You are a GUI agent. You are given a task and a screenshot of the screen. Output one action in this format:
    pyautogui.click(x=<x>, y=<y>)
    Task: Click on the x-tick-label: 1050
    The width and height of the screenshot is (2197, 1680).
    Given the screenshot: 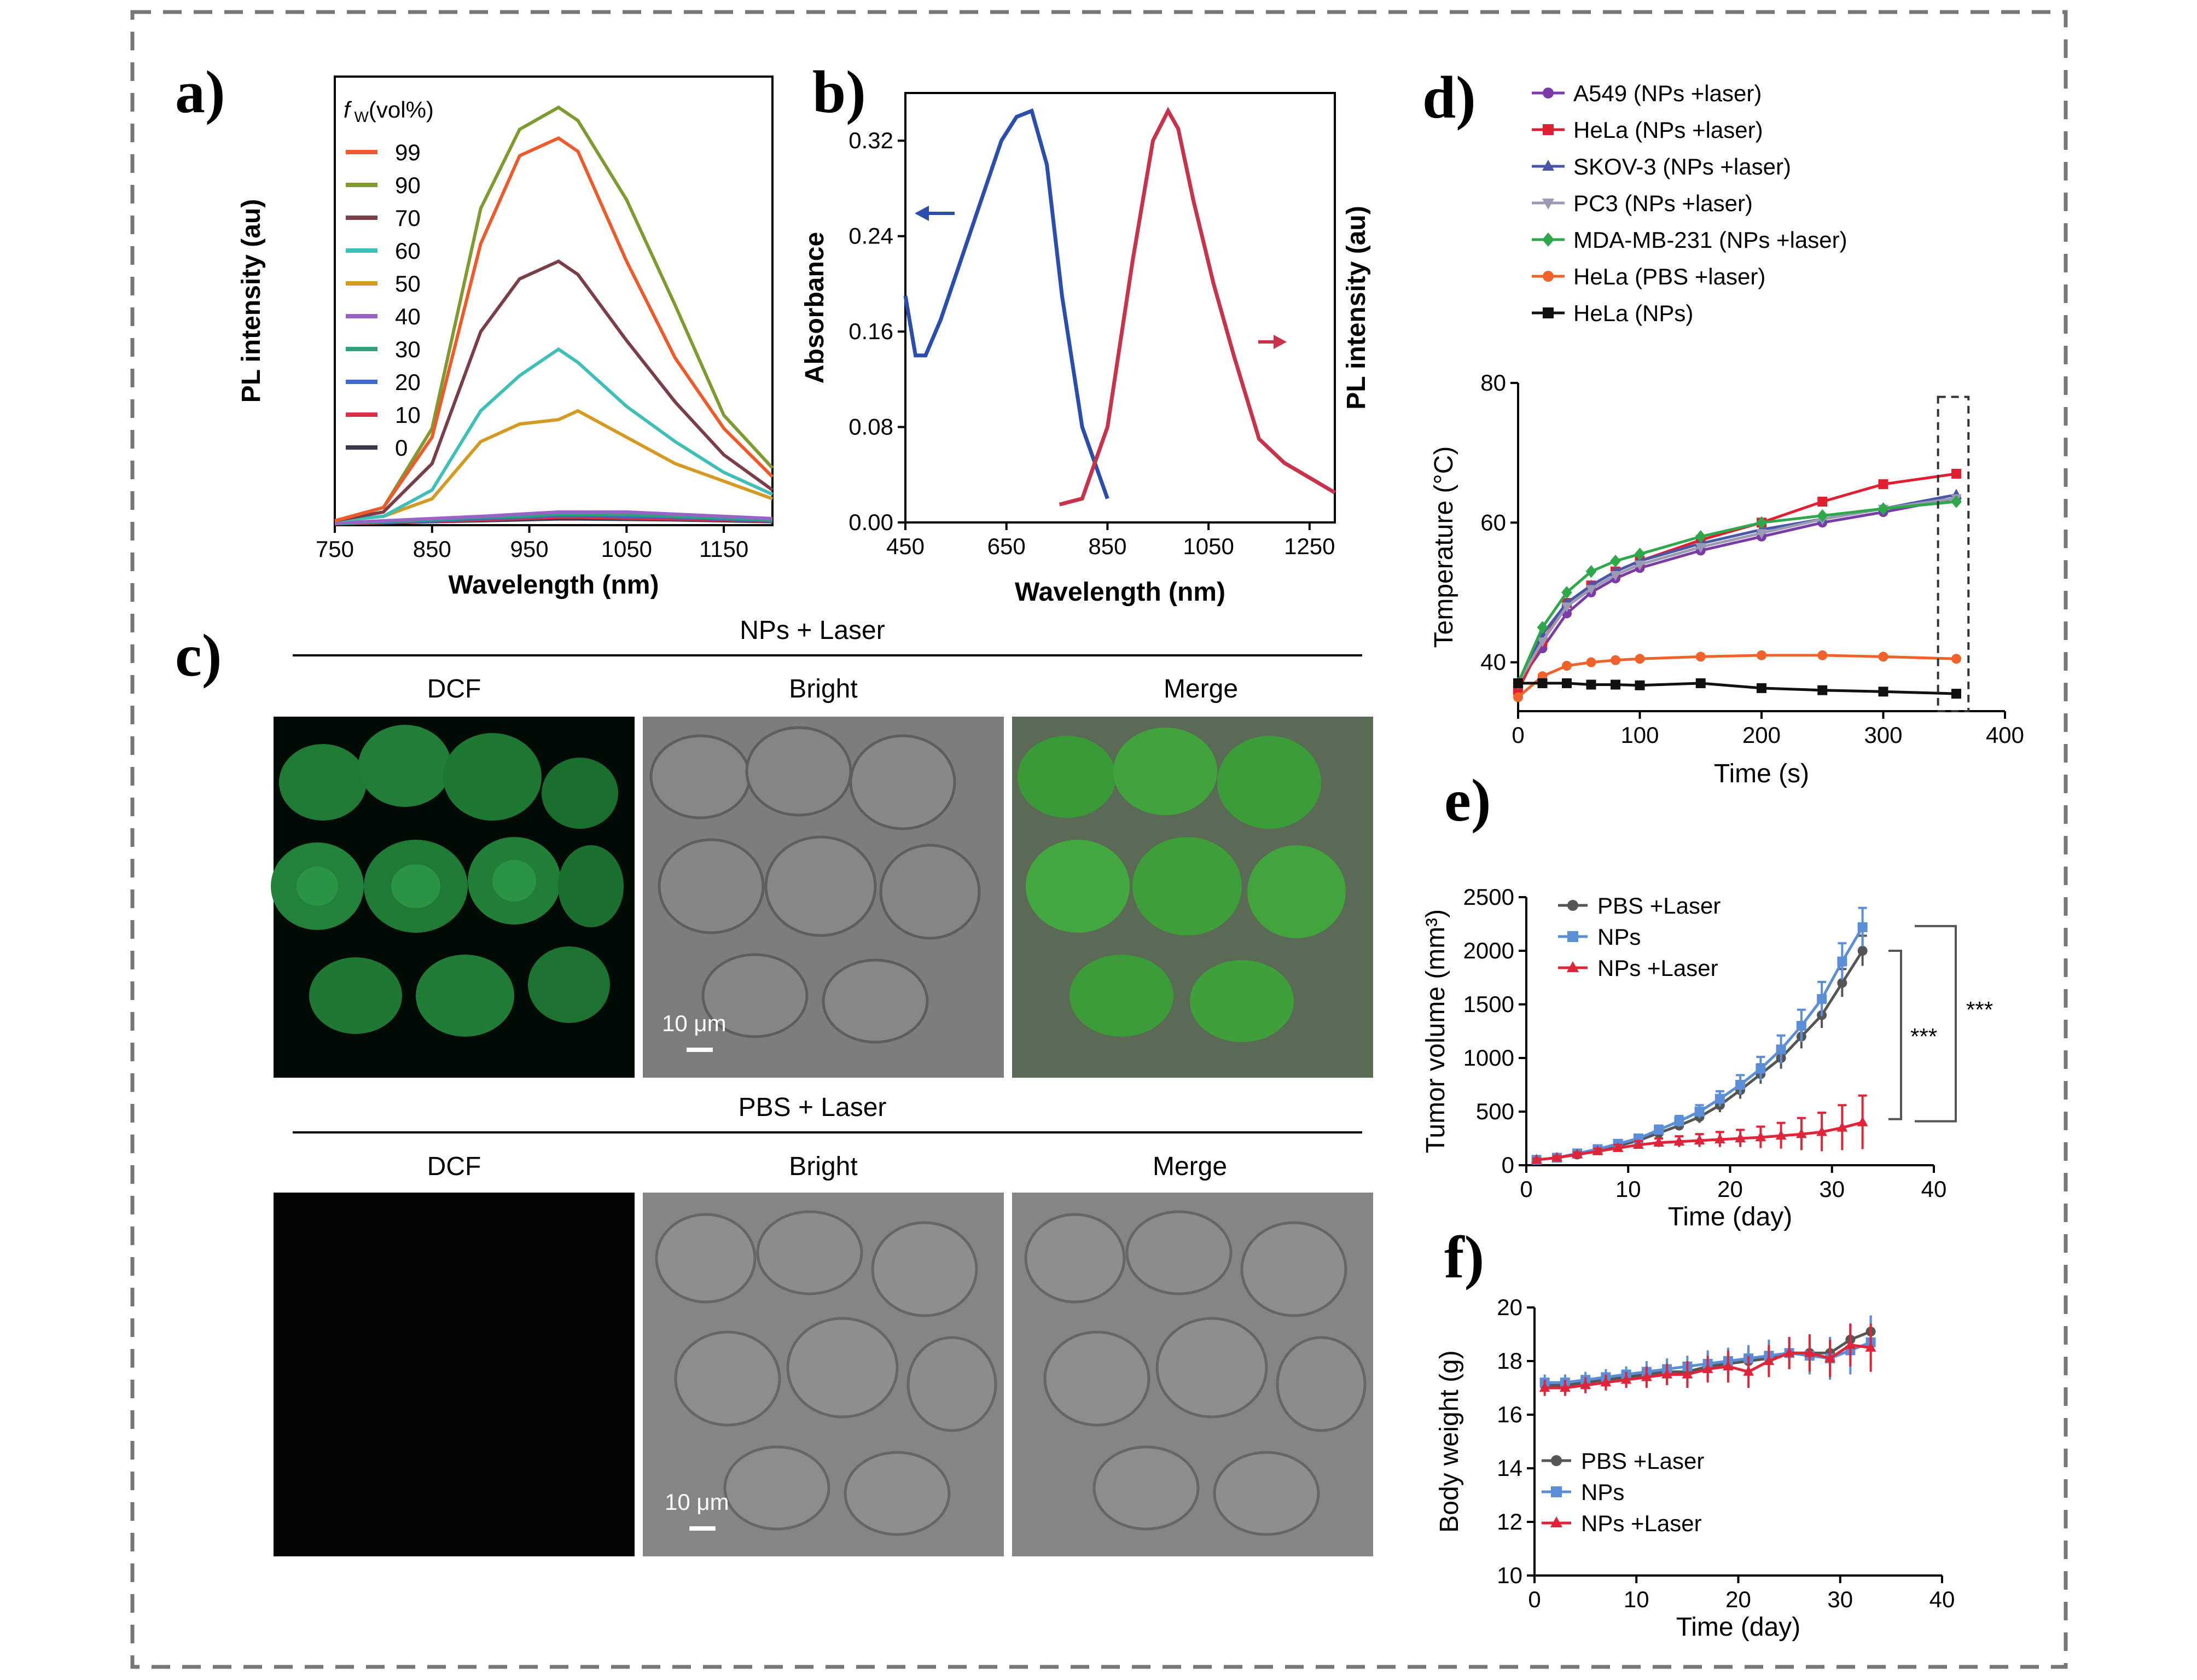 What is the action you would take?
    pyautogui.click(x=626, y=549)
    